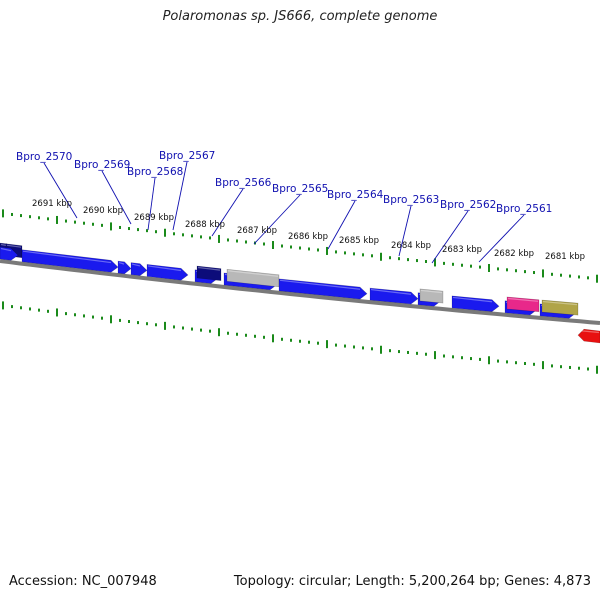 This screenshot has width=600, height=600. I want to click on gene-label: Bpro_2562, so click(468, 205).